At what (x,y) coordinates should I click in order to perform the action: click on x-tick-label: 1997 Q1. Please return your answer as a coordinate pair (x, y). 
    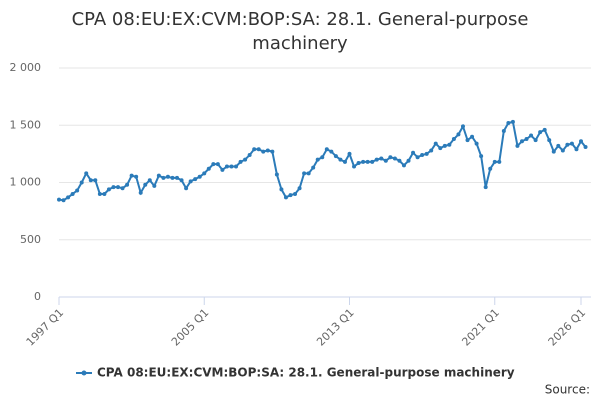
    Looking at the image, I should click on (45, 327).